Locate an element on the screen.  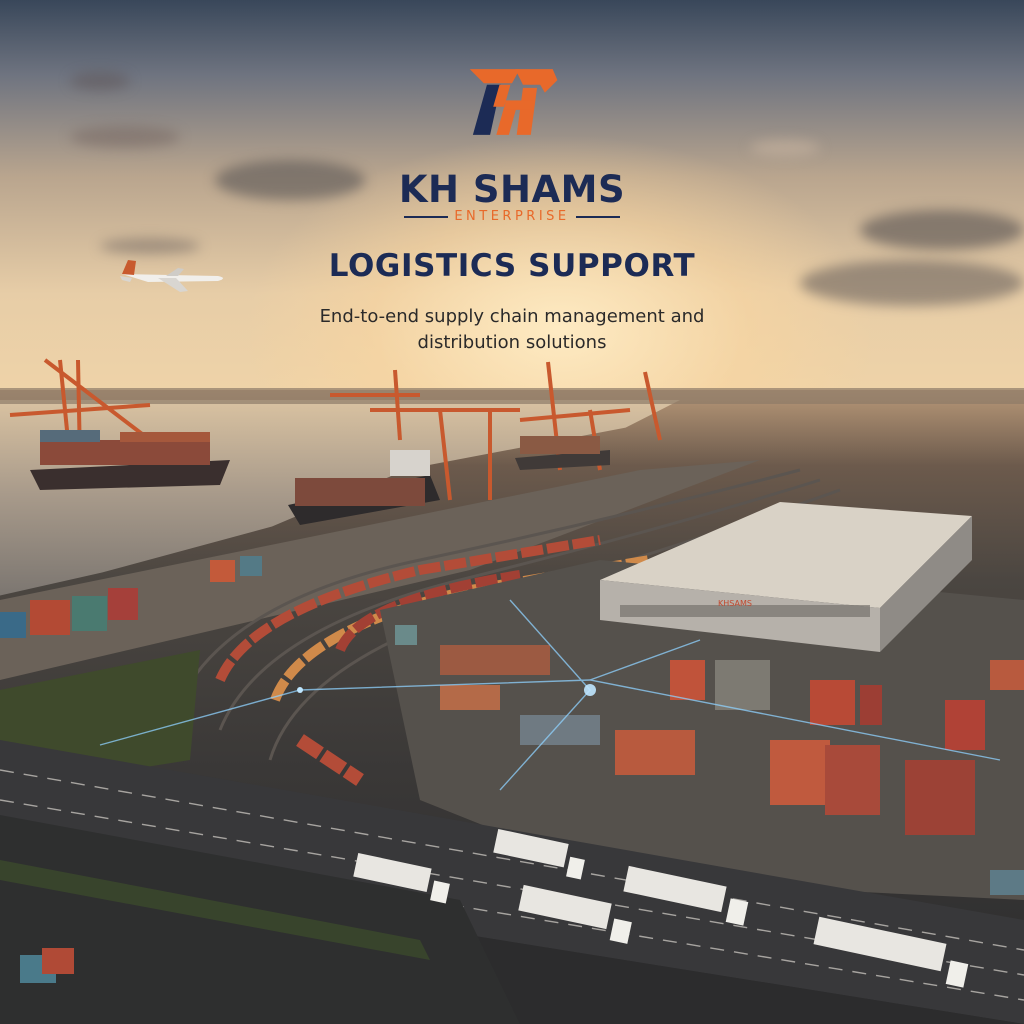
shipping-container-icon is located at coordinates (131, 597).